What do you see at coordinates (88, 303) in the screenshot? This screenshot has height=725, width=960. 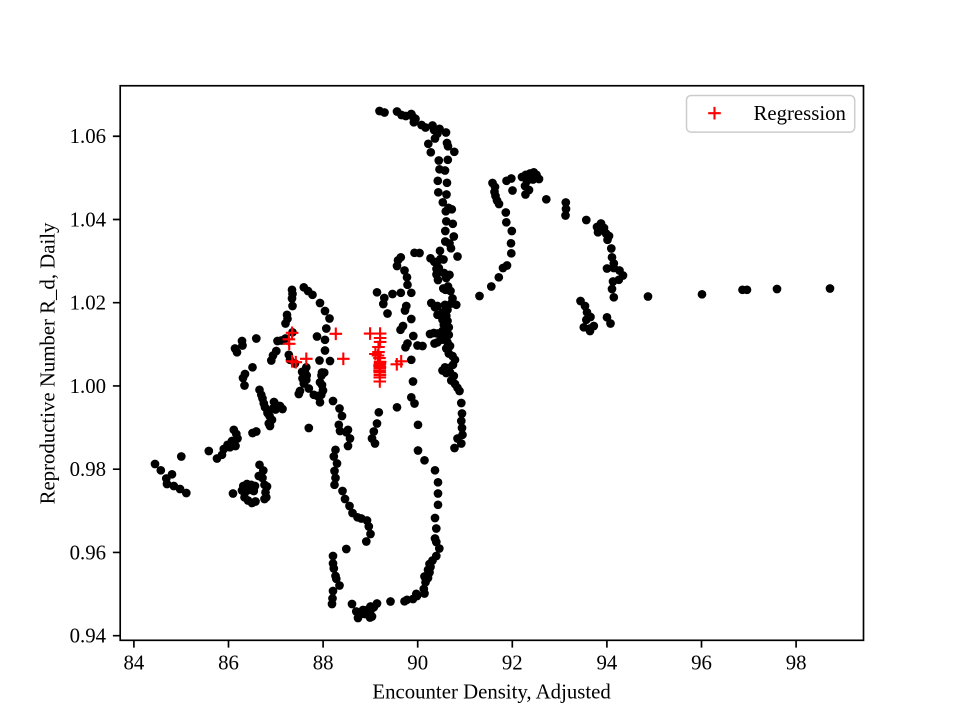 I see `svg-text: 1.02` at bounding box center [88, 303].